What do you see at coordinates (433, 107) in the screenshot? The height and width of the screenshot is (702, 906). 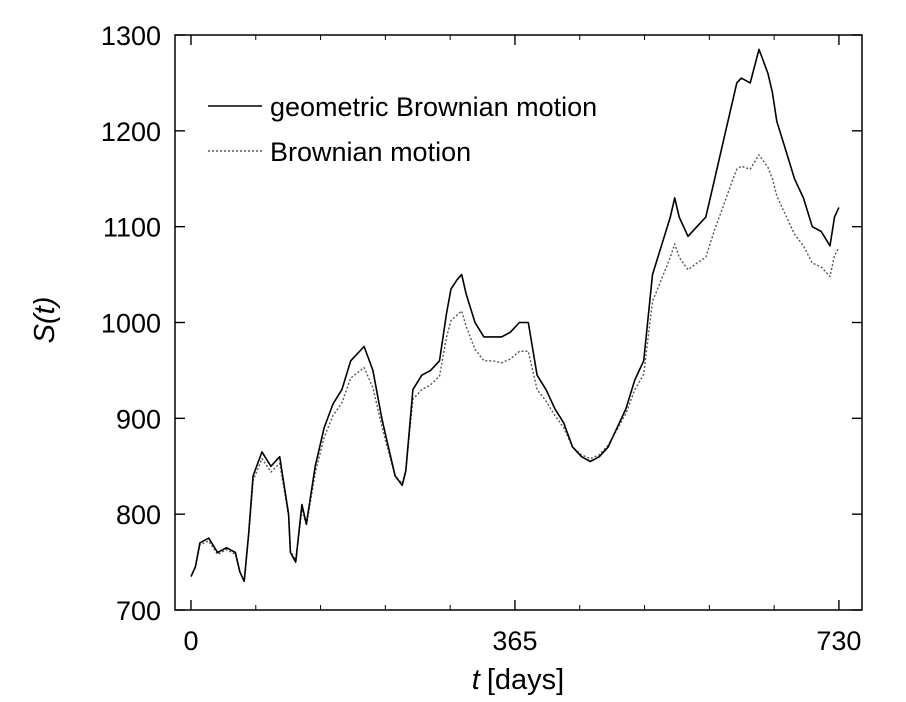 I see `legend-label-gbm: geometric Brownian motion` at bounding box center [433, 107].